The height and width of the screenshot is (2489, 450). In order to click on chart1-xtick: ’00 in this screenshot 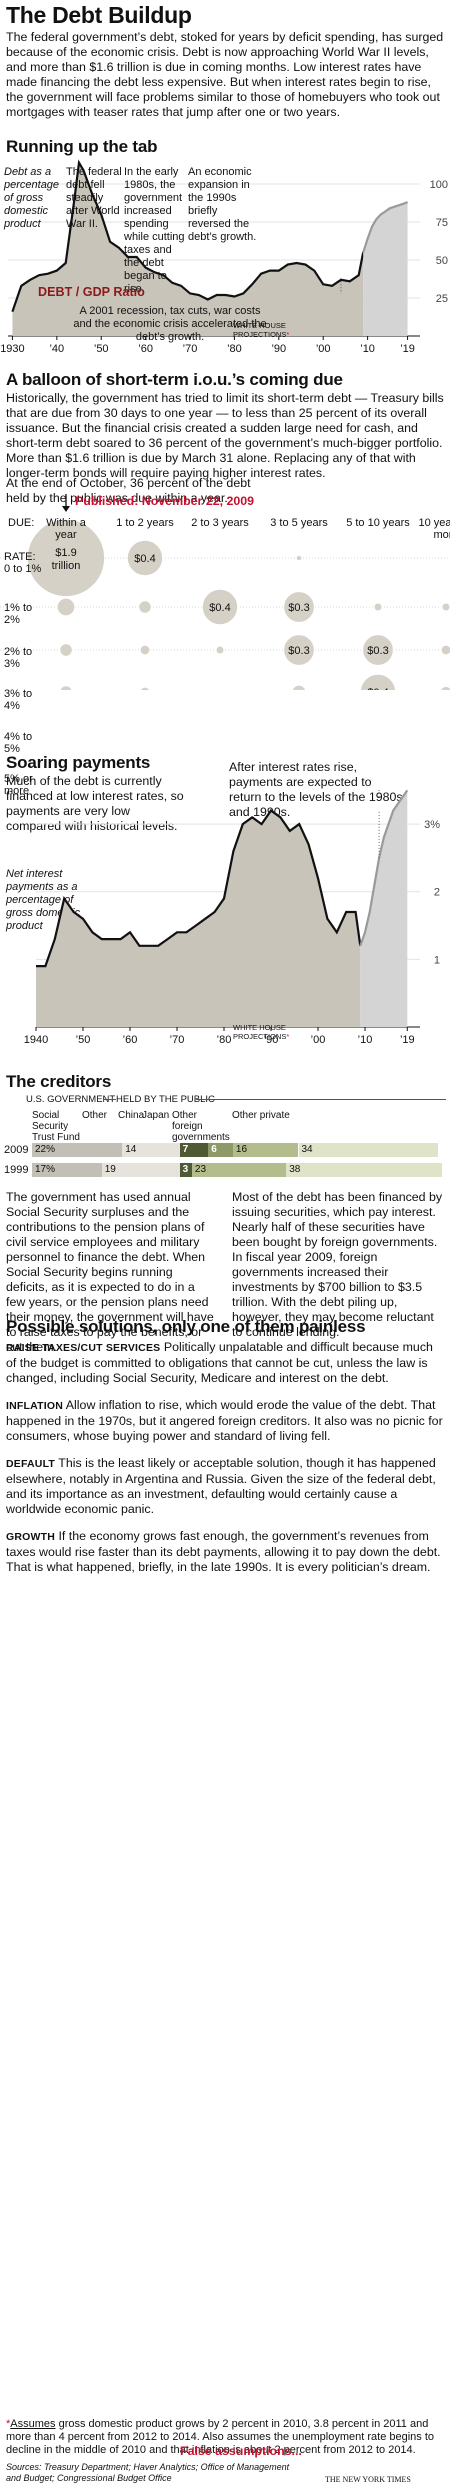, I will do `click(323, 349)`.